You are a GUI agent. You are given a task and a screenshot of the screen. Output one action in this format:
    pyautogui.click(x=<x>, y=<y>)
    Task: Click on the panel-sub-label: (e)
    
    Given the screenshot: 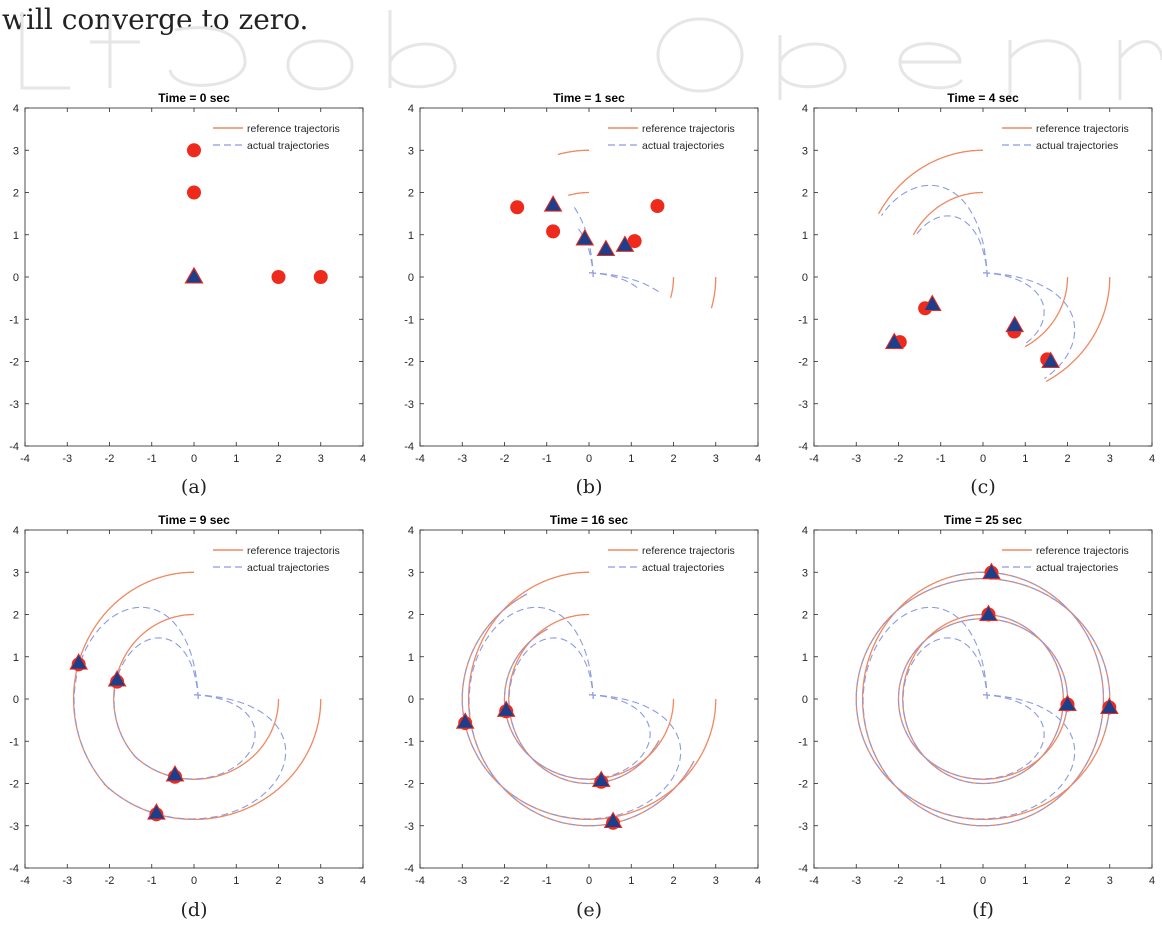 What is the action you would take?
    pyautogui.click(x=589, y=910)
    